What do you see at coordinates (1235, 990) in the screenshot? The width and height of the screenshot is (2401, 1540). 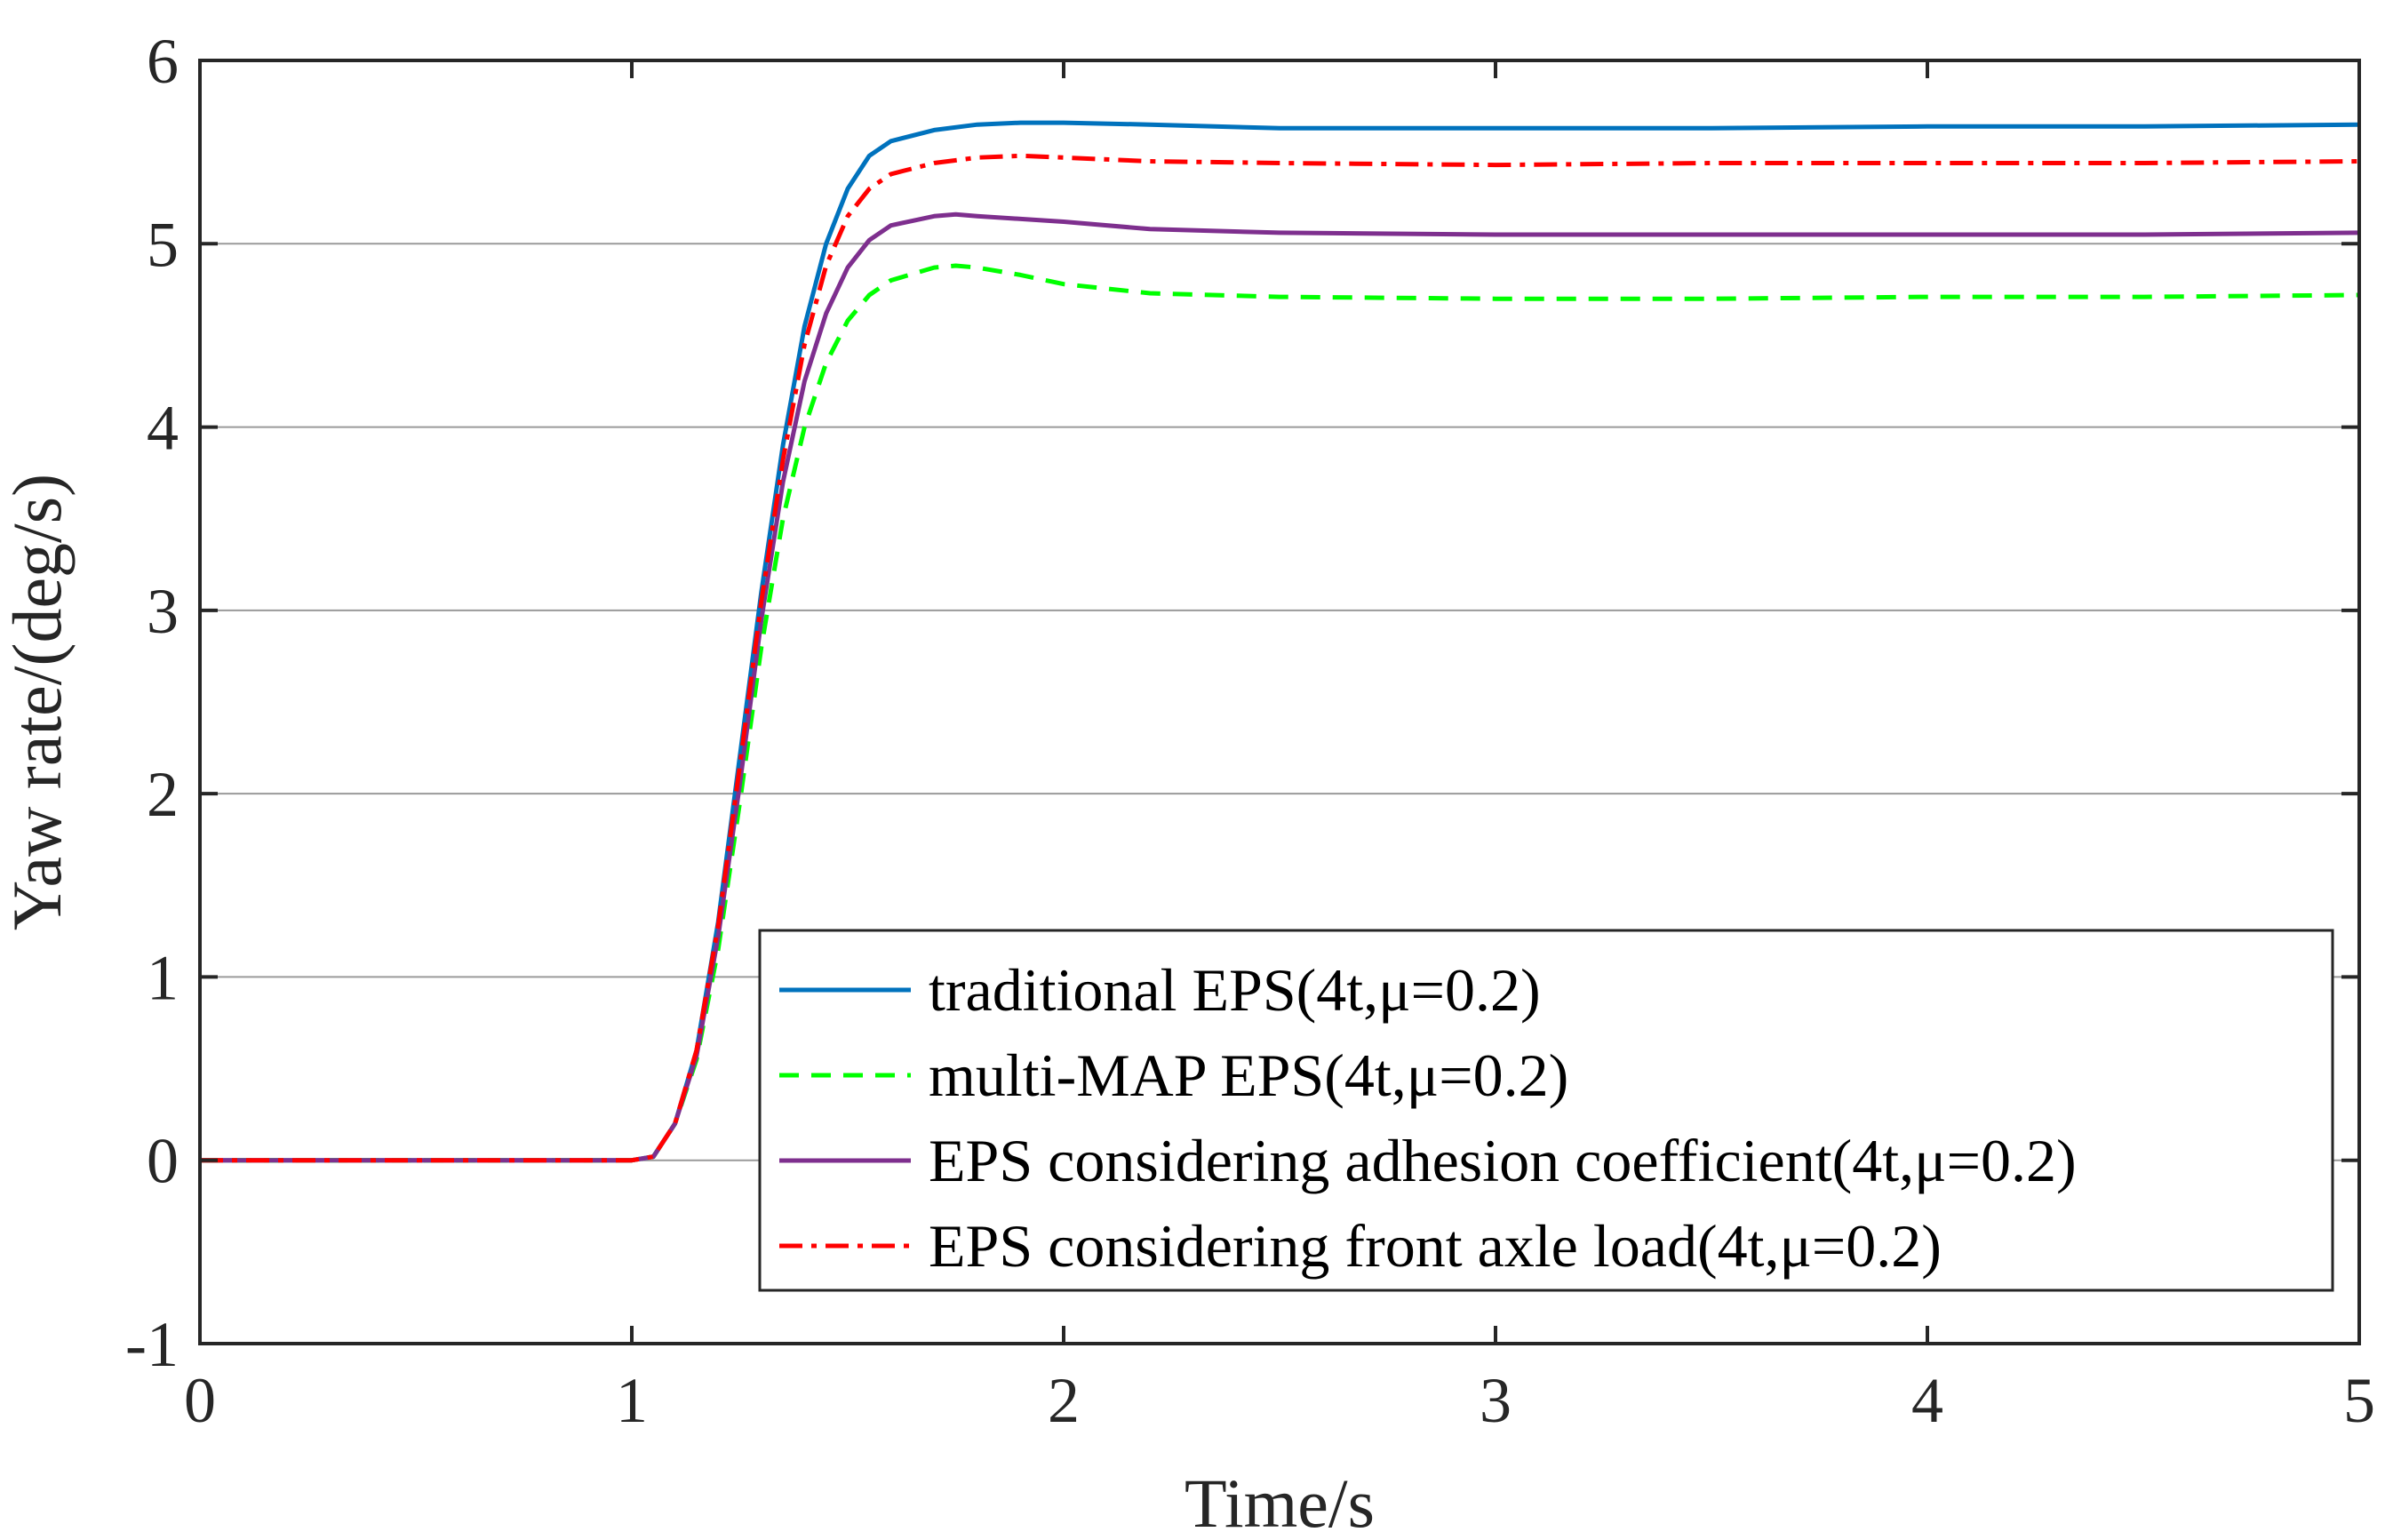 I see `legend-label: traditional EPS(4t,μ=0.2)` at bounding box center [1235, 990].